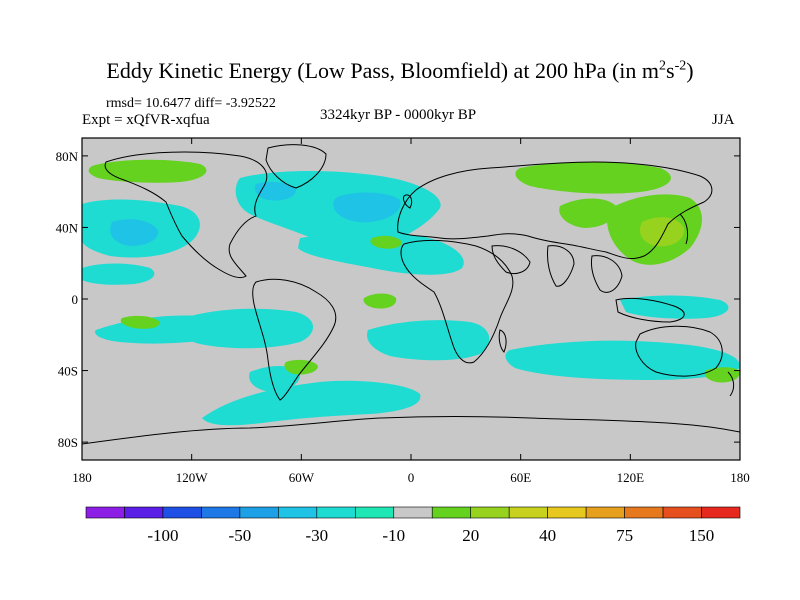  I want to click on south-pacific-positive-region, so click(140, 322).